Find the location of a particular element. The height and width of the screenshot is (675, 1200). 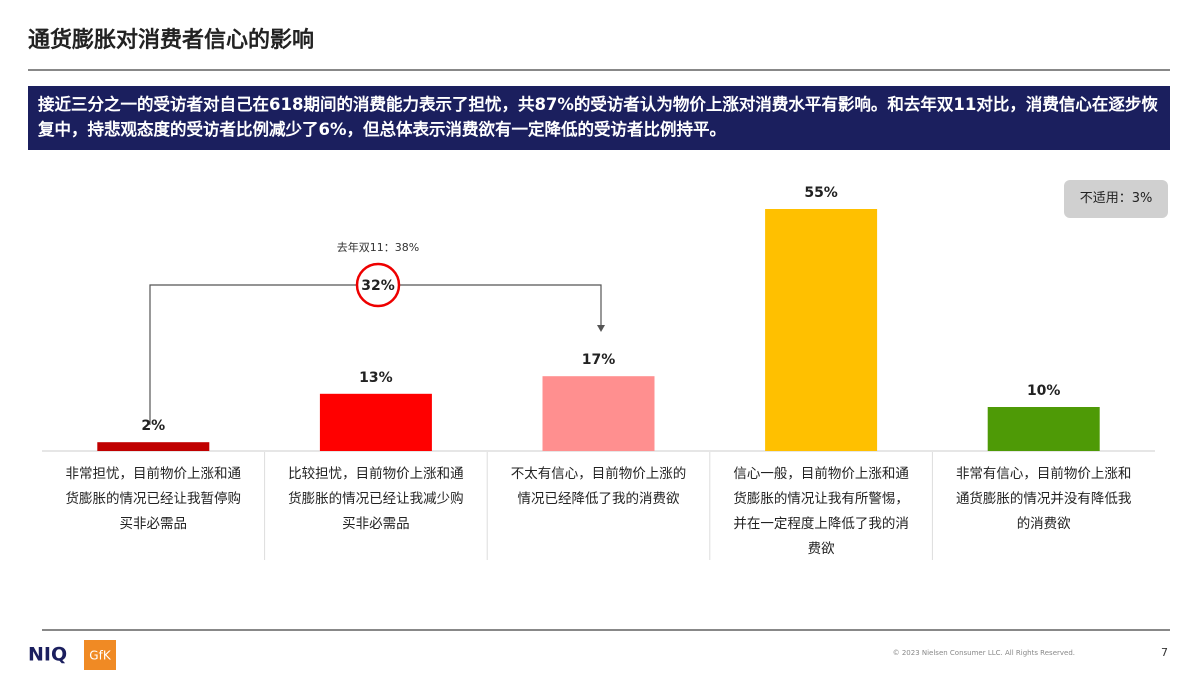

category-label: 不太有信心，目前物价上涨的情况已经降低了我的消费欲 is located at coordinates (598, 486).